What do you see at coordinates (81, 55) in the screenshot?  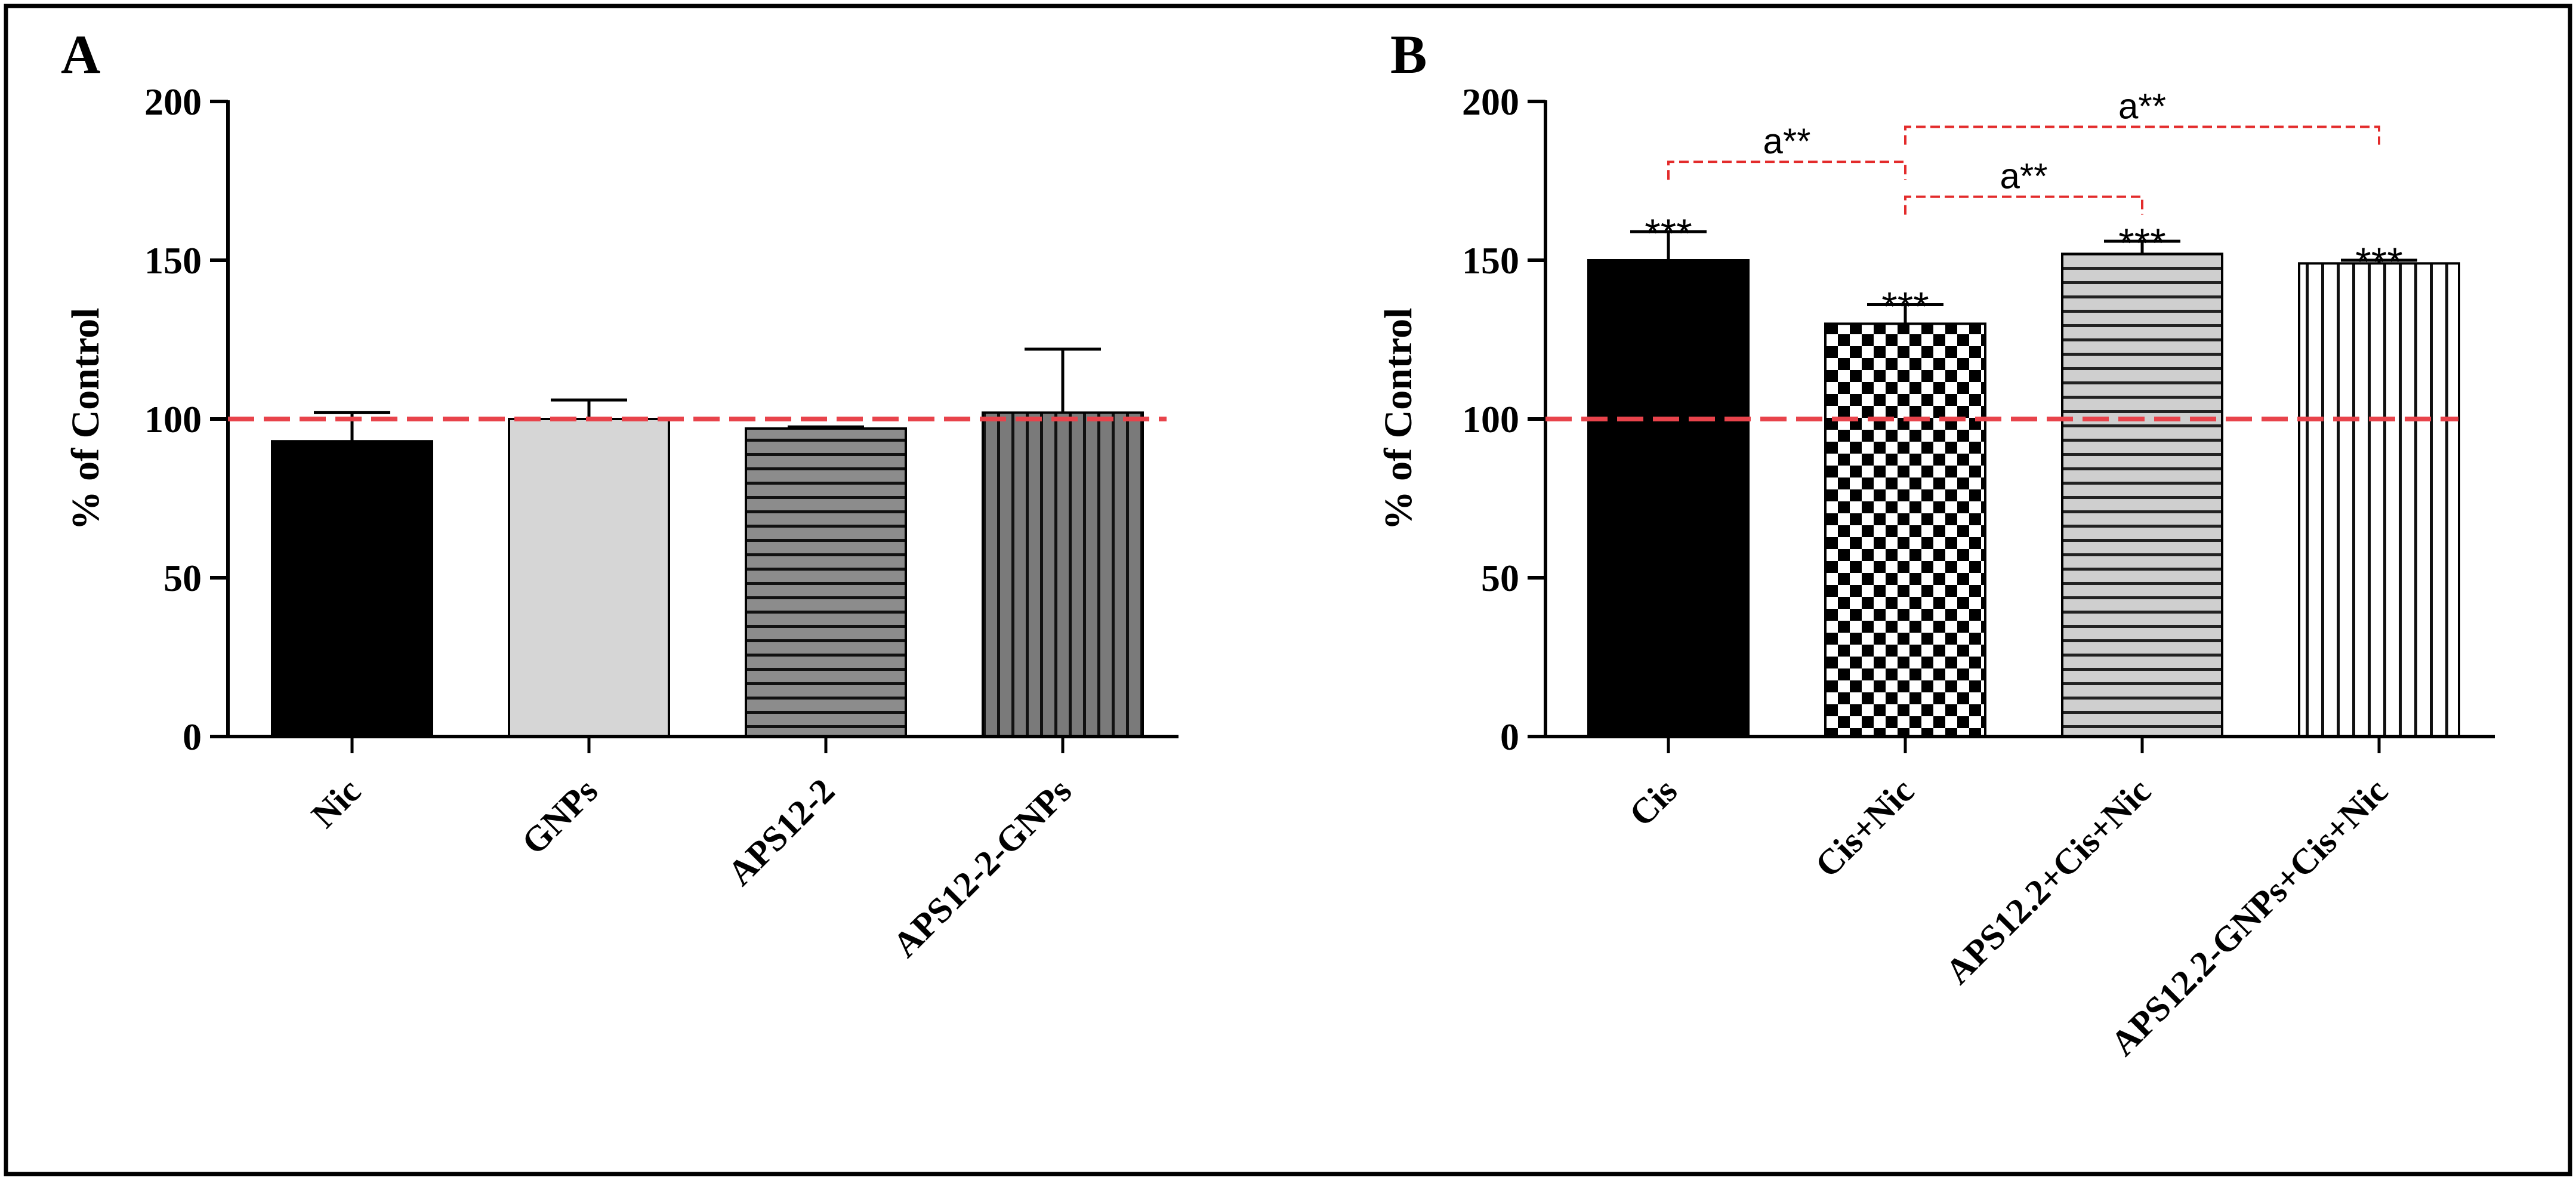 I see `panel-label: A` at bounding box center [81, 55].